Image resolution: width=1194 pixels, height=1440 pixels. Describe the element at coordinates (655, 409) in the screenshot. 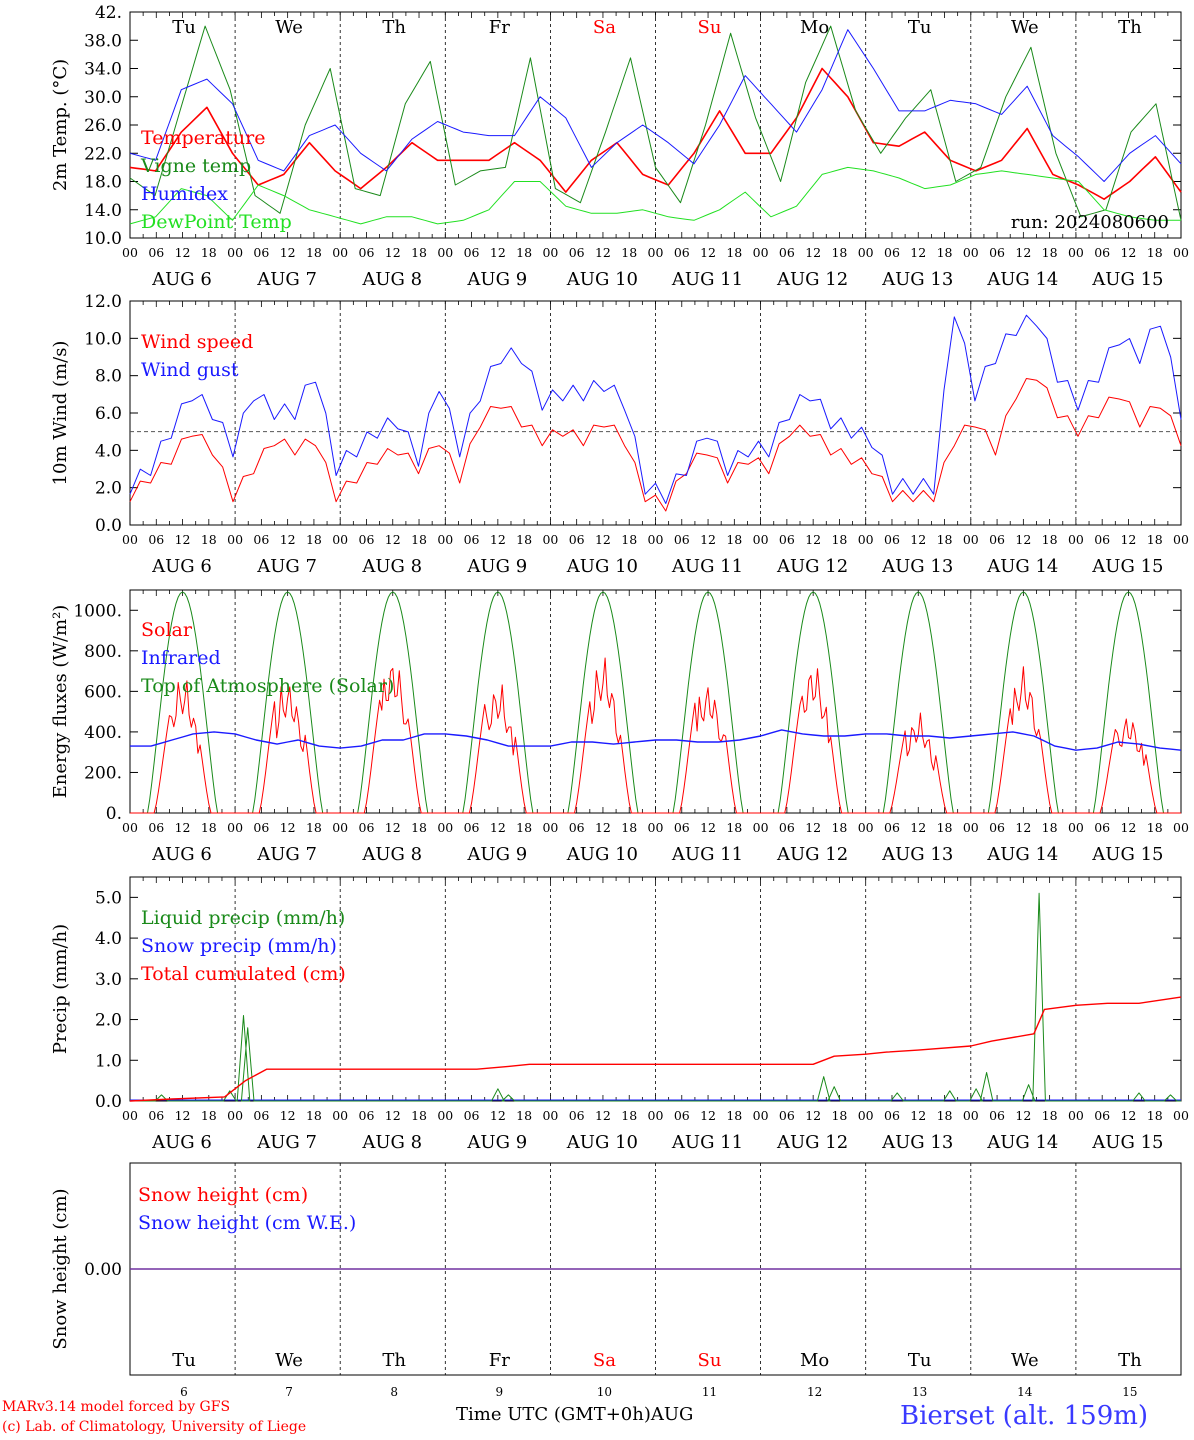

I see `series-wind-gust` at that location.